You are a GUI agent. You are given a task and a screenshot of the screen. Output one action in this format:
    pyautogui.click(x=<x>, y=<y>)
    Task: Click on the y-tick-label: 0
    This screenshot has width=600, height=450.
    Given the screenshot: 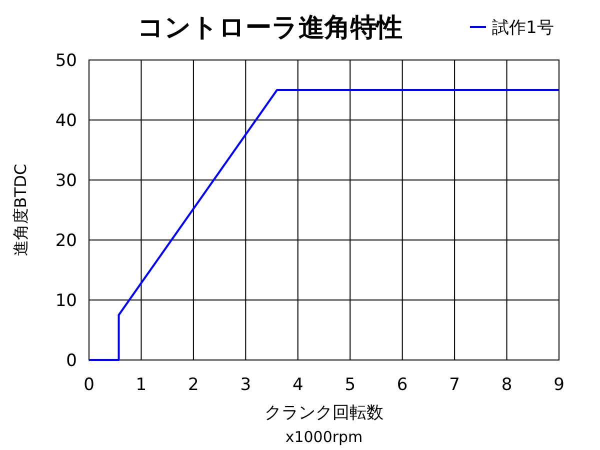 What is the action you would take?
    pyautogui.click(x=71, y=361)
    